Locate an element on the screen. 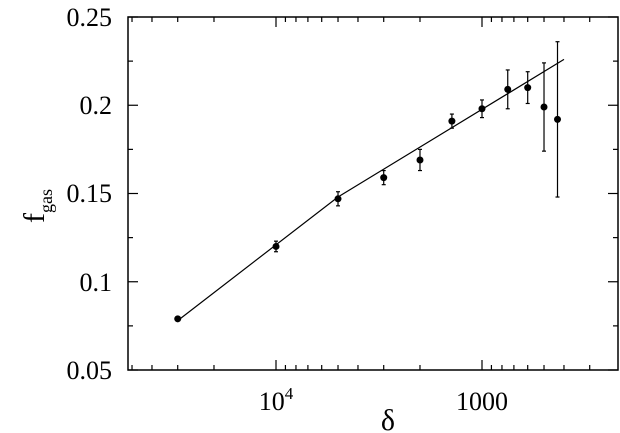  y-axis-label-text: fgas is located at coordinates (37, 206).